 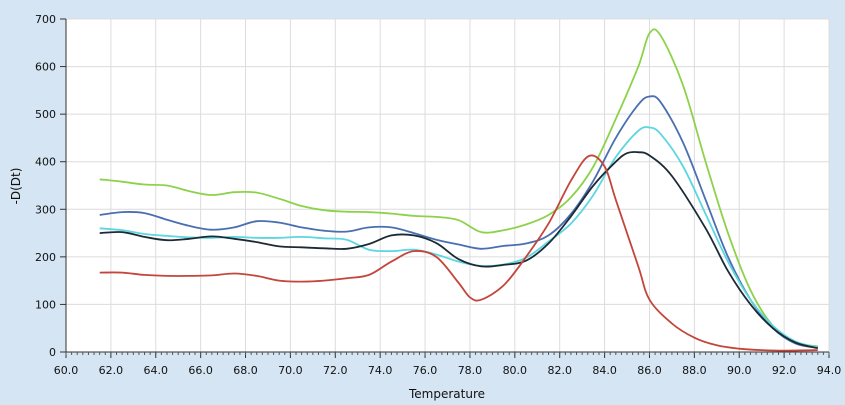 I want to click on x-tick-label: 90.0, so click(x=739, y=370).